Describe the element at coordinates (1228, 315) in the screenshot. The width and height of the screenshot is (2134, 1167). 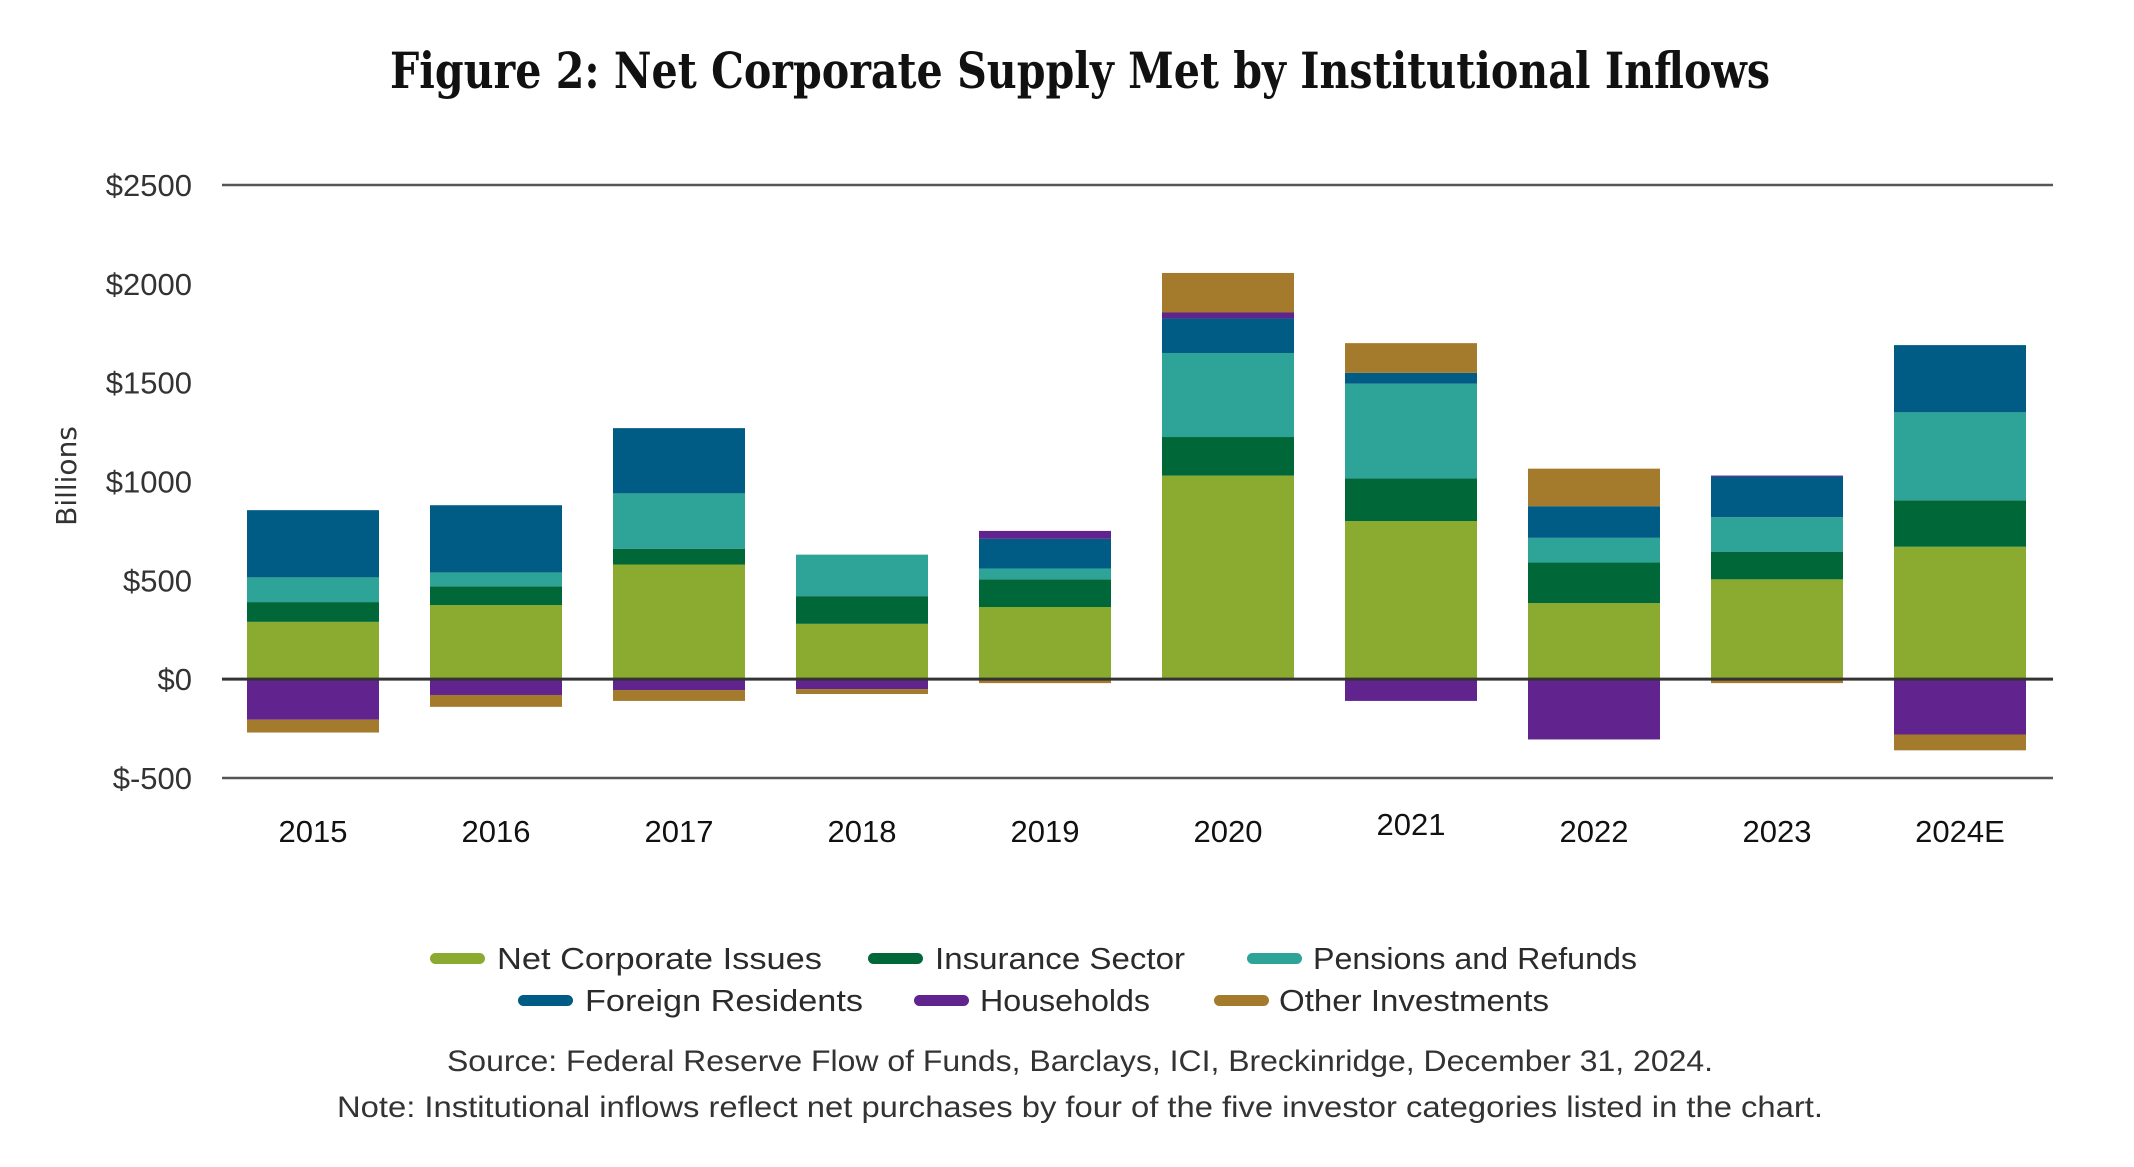
I see `bar-segment-households-2020` at that location.